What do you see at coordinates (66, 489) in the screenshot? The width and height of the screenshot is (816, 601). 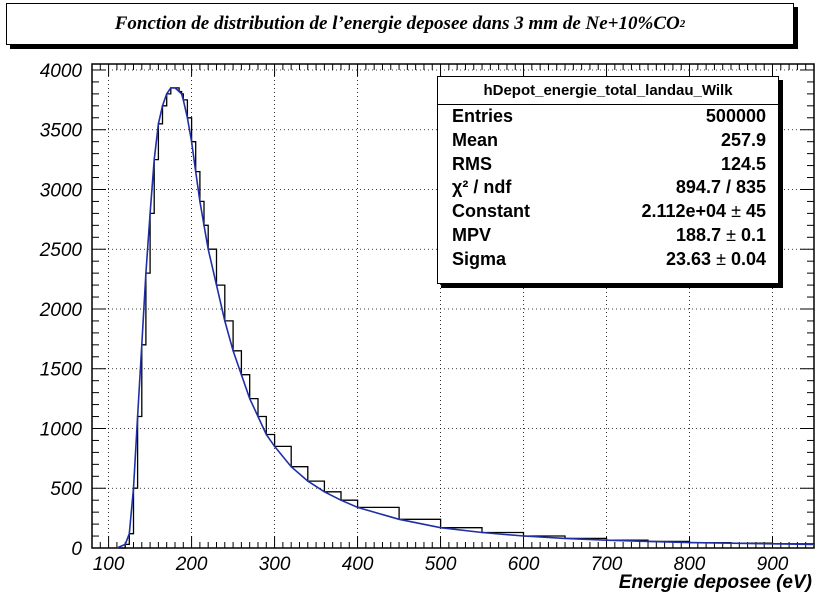 I see `y-tick-label: 500` at bounding box center [66, 489].